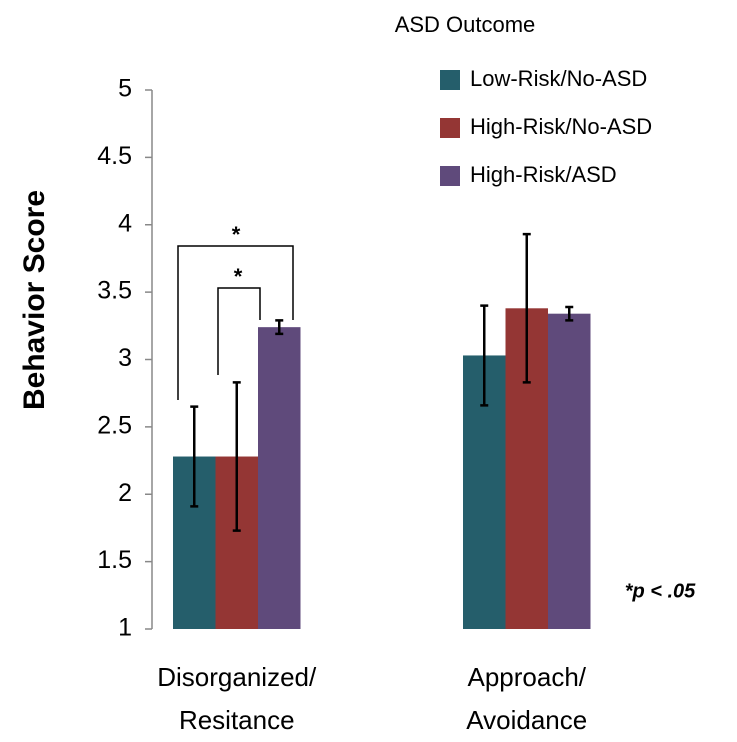  I want to click on legend-label: Low-Risk/No-ASD, so click(558, 78).